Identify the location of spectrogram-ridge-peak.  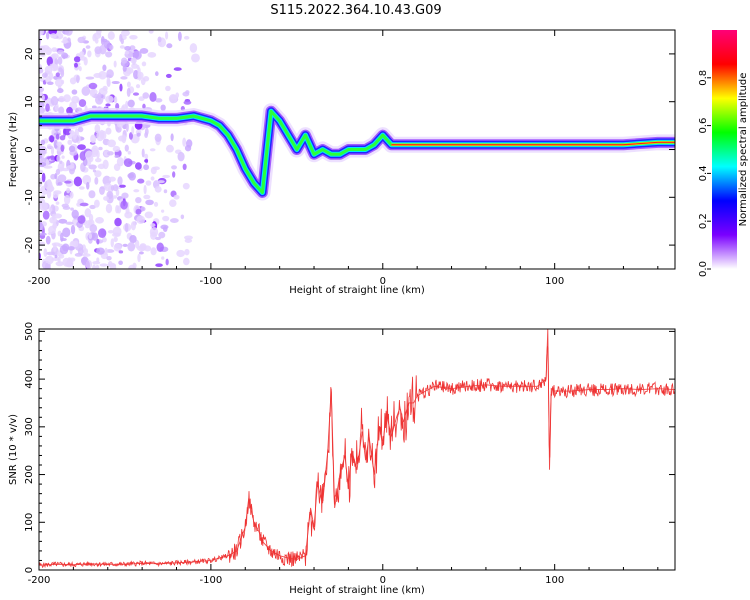
(533, 143).